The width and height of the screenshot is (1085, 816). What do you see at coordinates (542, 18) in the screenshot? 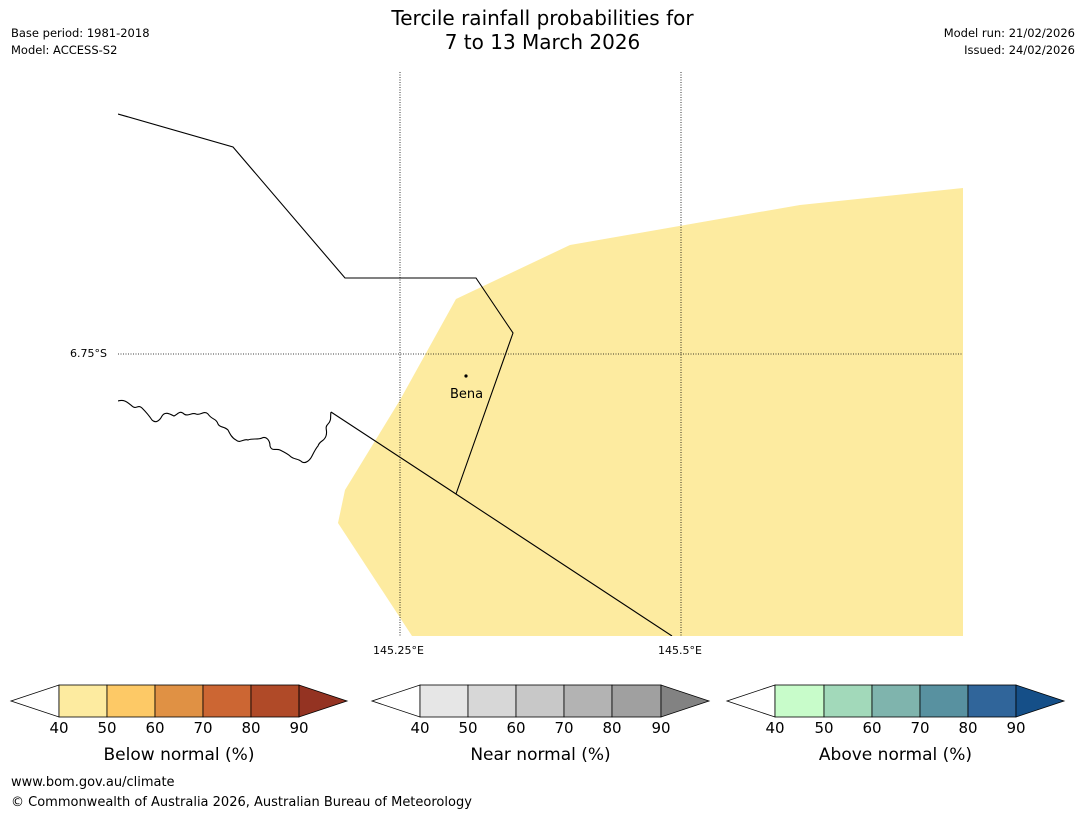
I see `title-line-1: Tercile rainfall probabilities for` at bounding box center [542, 18].